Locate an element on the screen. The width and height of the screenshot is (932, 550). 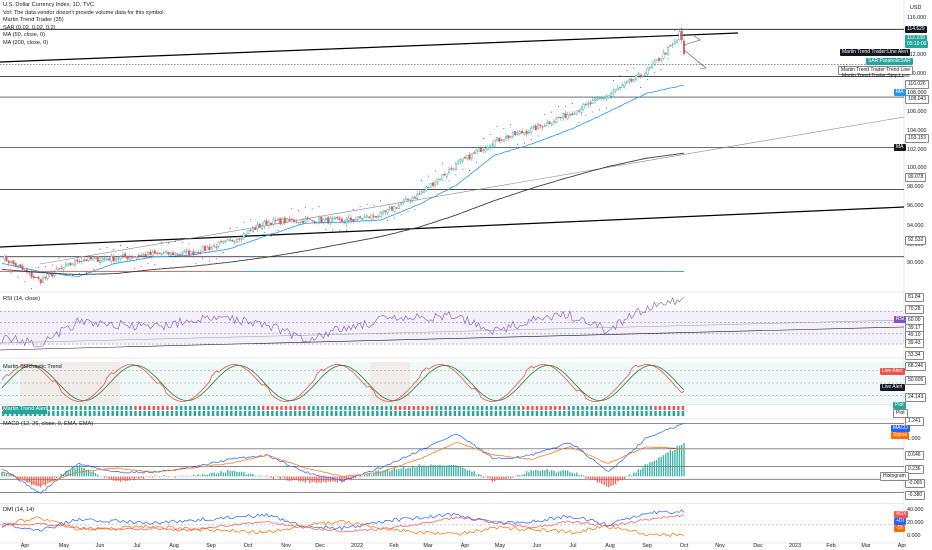
indicator-sar: SAR (0.02, 0.02, 0.2) is located at coordinates (29, 27).